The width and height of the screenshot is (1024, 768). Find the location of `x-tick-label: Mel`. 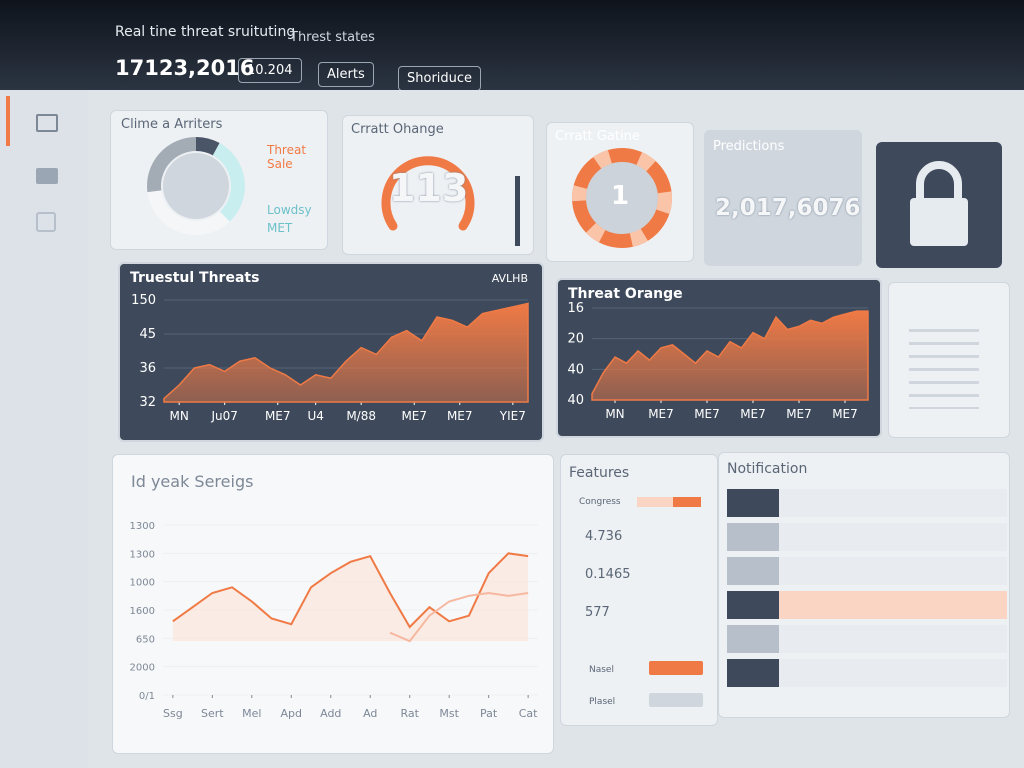

x-tick-label: Mel is located at coordinates (251, 713).